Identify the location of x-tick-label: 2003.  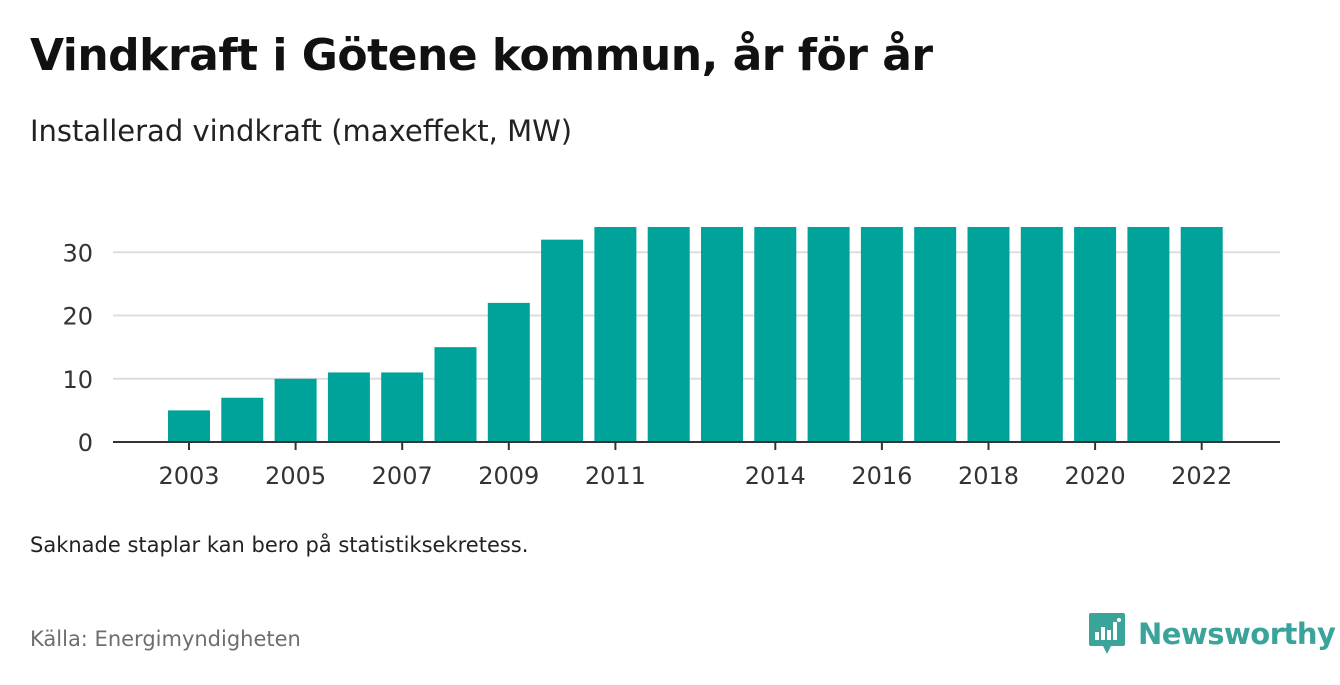
(188, 476).